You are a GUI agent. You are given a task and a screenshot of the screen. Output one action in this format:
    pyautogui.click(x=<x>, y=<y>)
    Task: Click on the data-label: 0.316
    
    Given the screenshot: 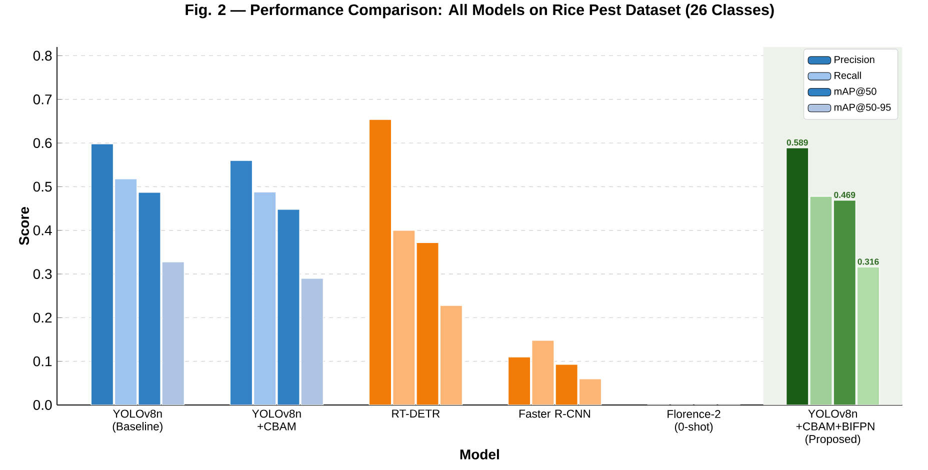 What is the action you would take?
    pyautogui.click(x=868, y=261)
    